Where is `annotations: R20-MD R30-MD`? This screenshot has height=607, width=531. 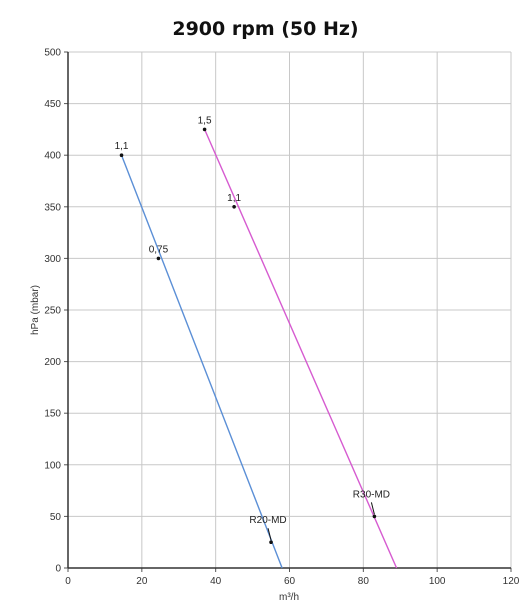
annotations: R20-MD R30-MD is located at coordinates (319, 516).